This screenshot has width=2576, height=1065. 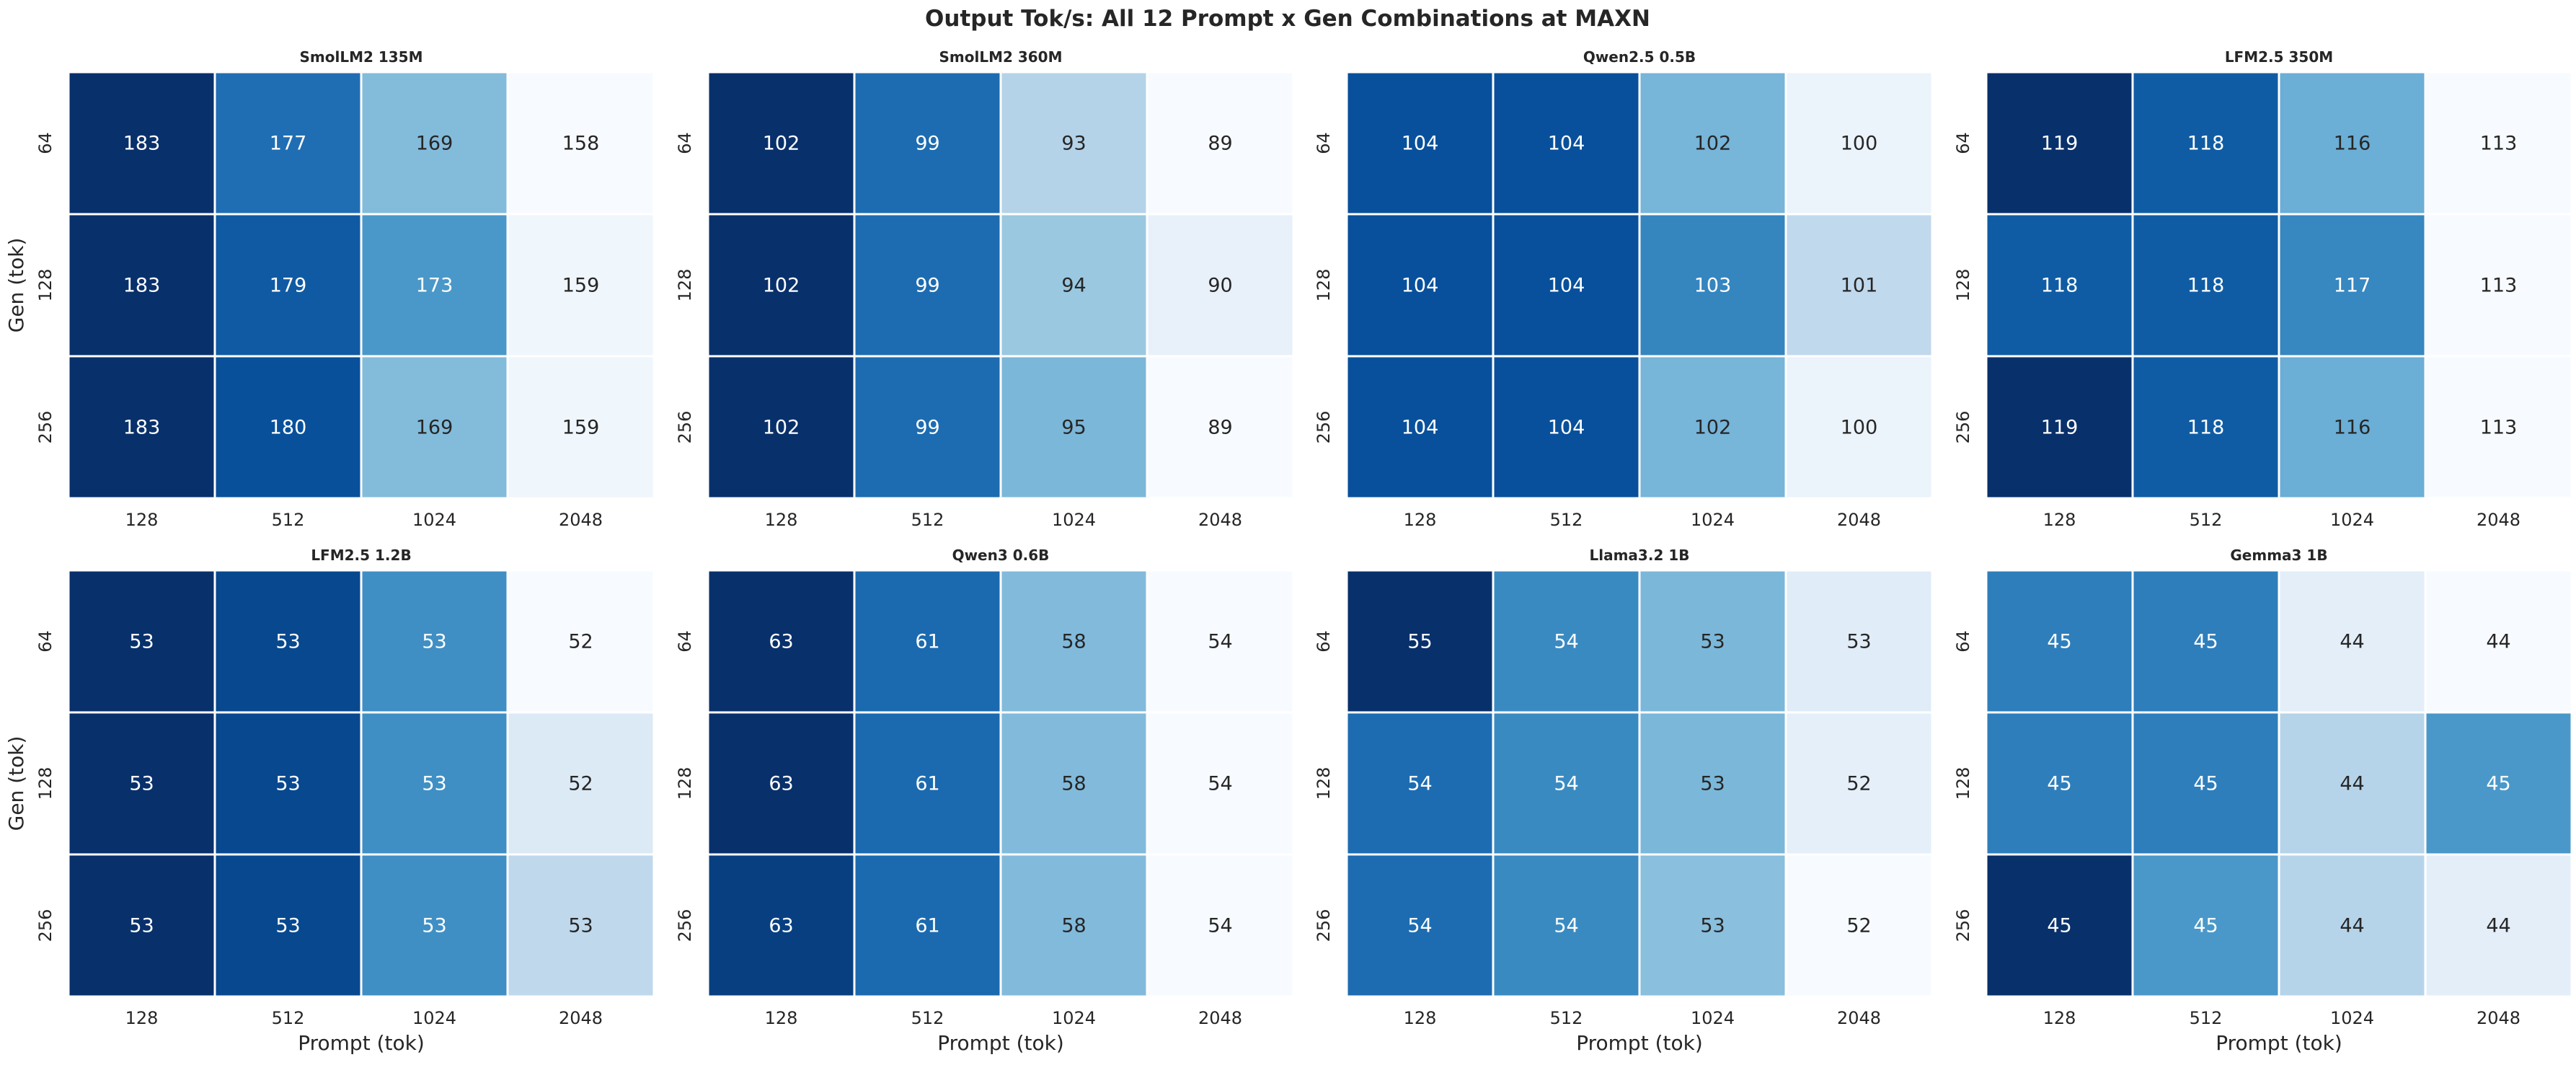 I want to click on cell-value-label: 118, so click(x=2060, y=286).